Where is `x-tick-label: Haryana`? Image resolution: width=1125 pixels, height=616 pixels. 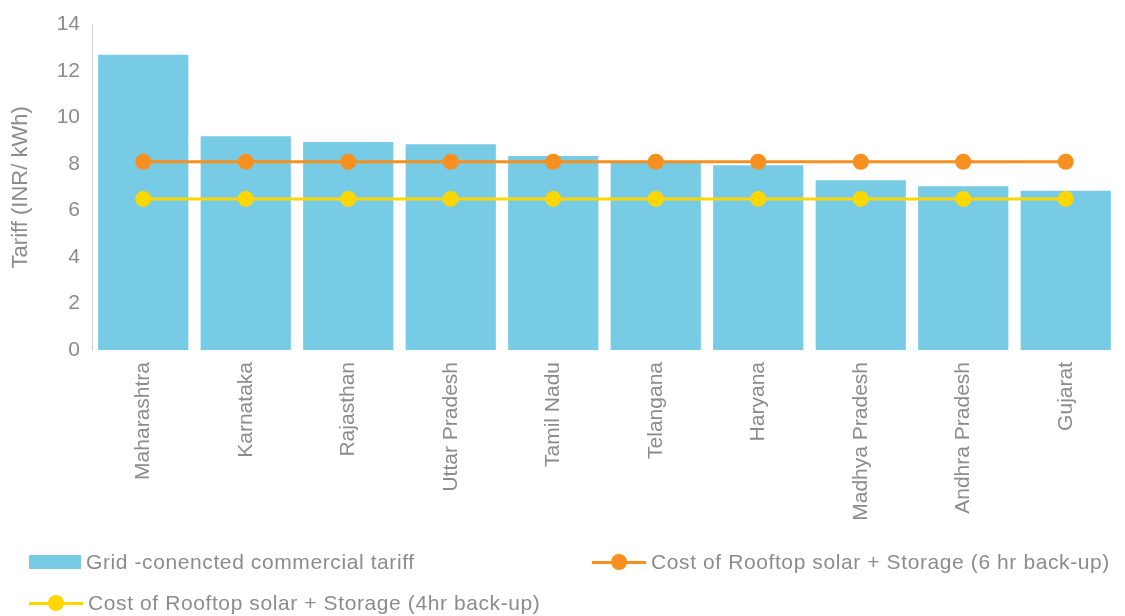
x-tick-label: Haryana is located at coordinates (757, 401).